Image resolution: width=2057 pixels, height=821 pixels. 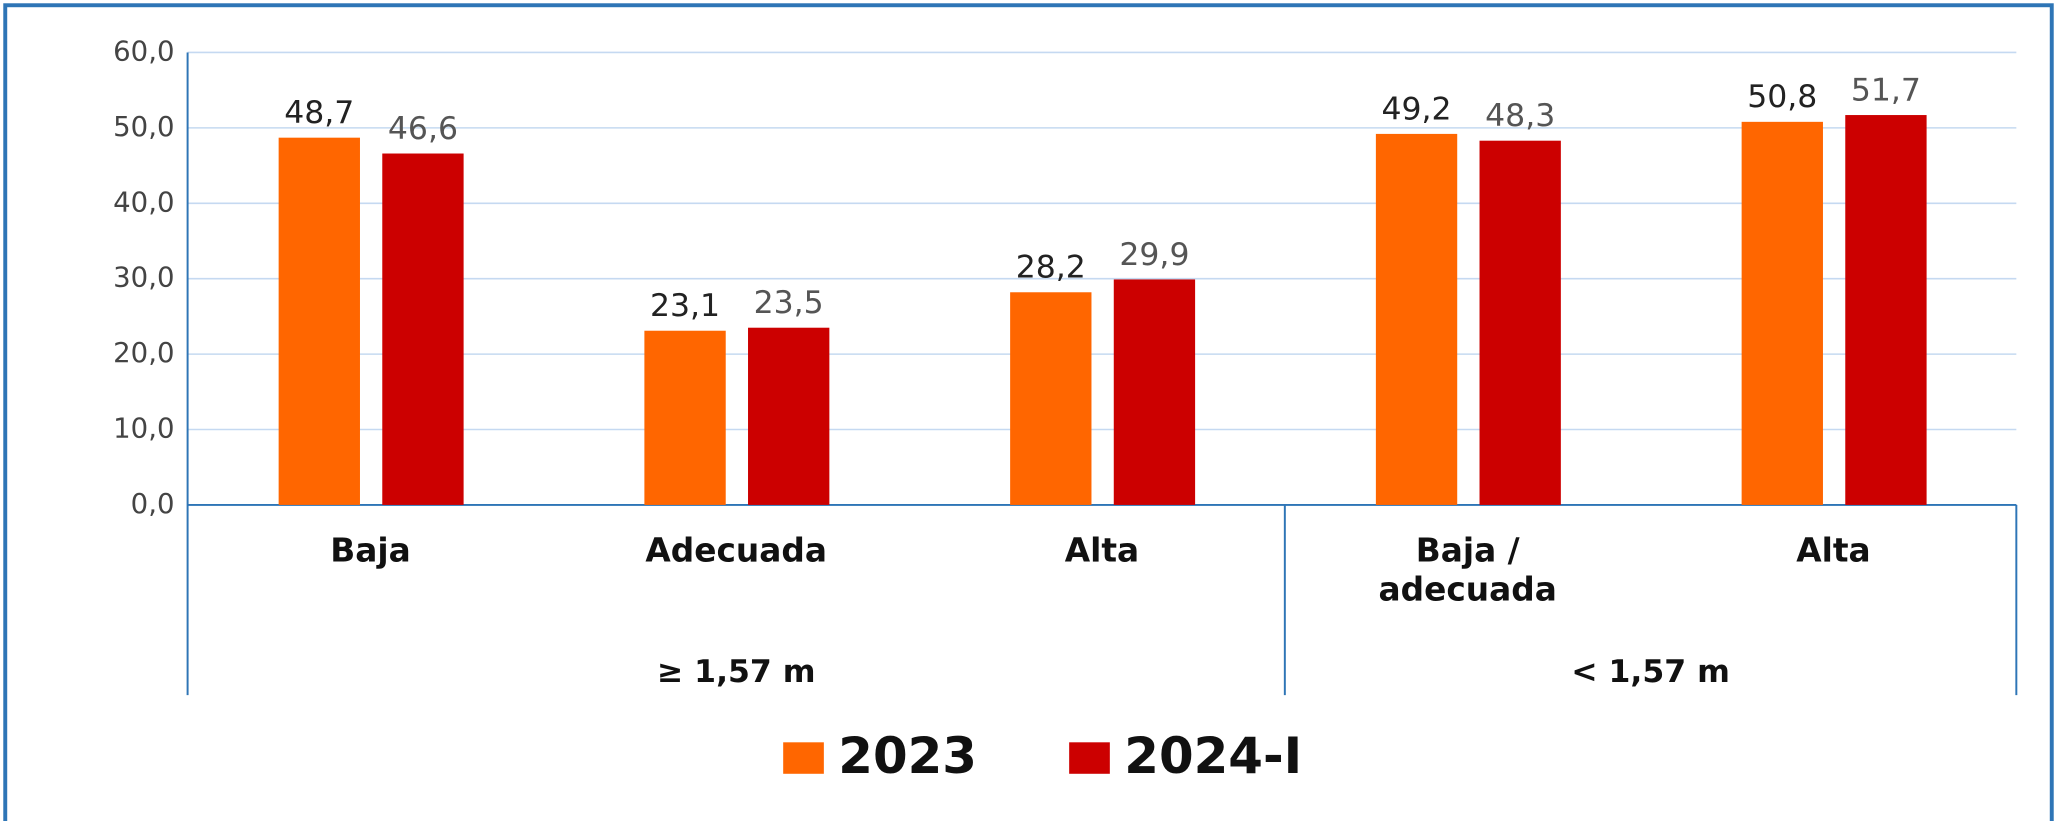 What do you see at coordinates (153, 504) in the screenshot?
I see `y-tick-label: 0,0` at bounding box center [153, 504].